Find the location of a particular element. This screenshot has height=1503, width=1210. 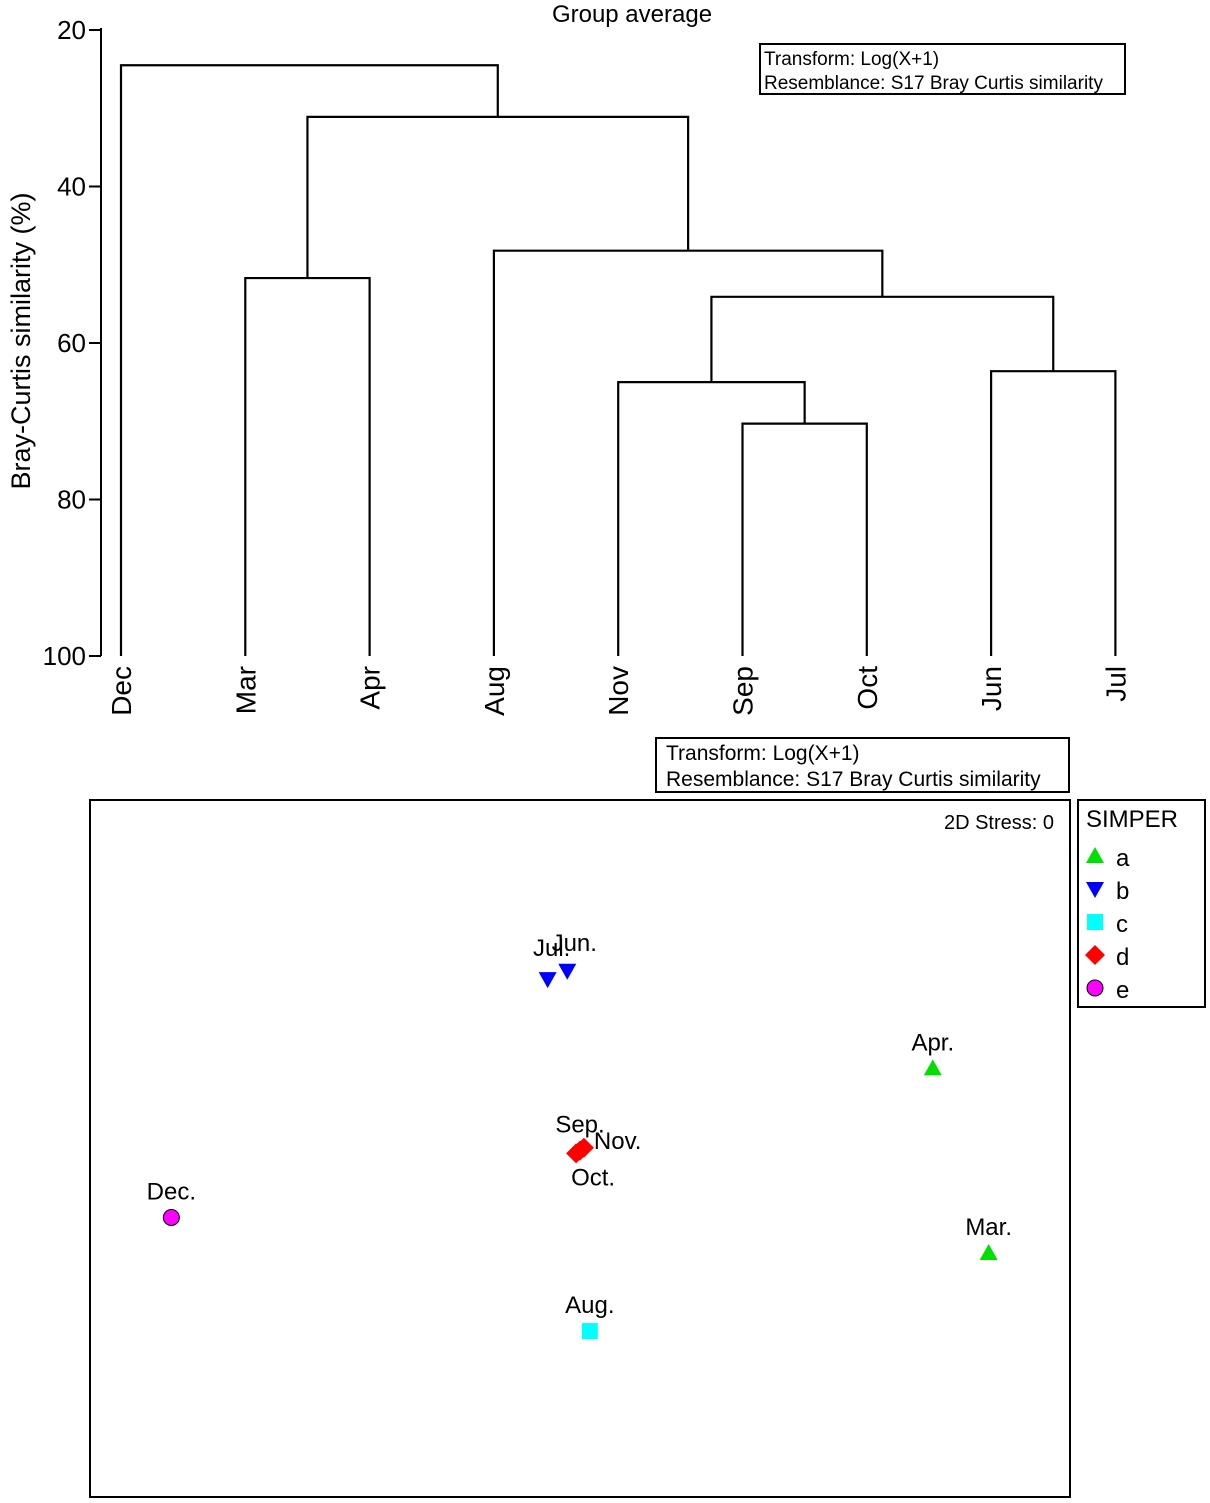

dendrogram-info-box-frame is located at coordinates (942, 69).